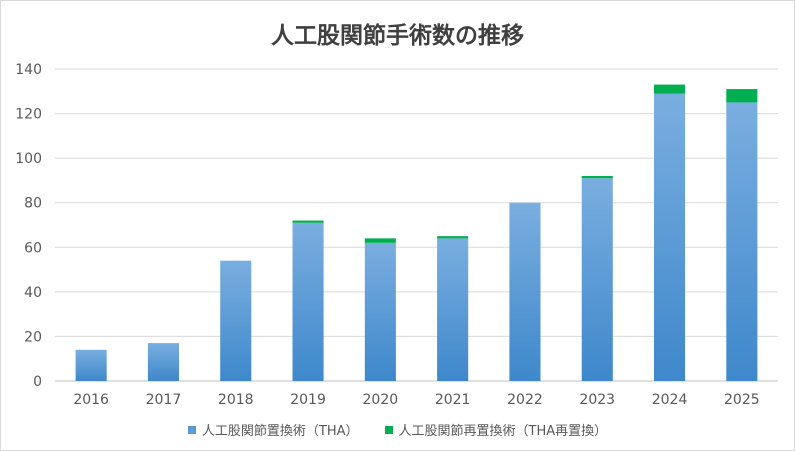 This screenshot has width=795, height=451. What do you see at coordinates (28, 115) in the screenshot?
I see `y-tick-label: 120` at bounding box center [28, 115].